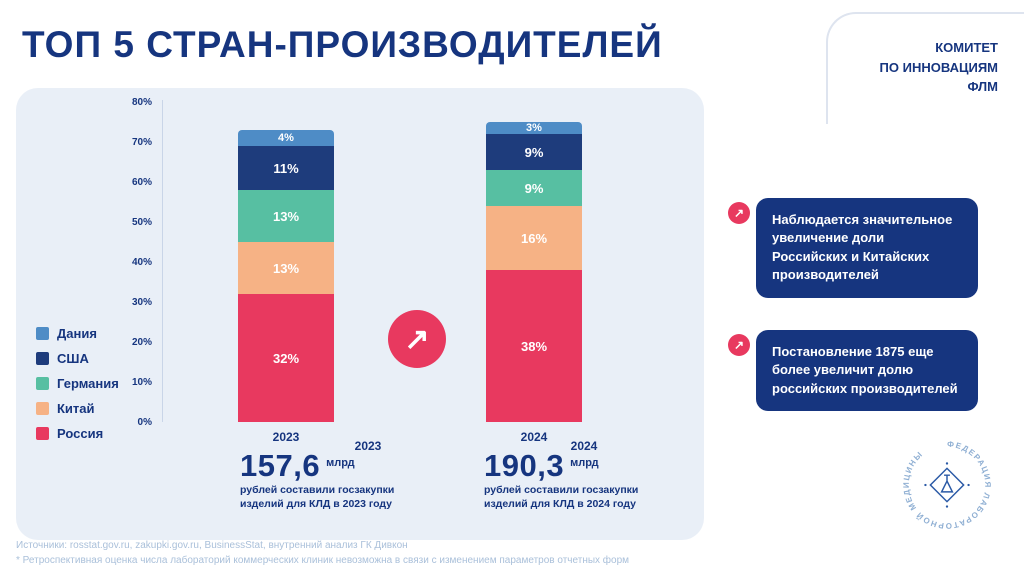  I want to click on bar-segment-label: 16%, so click(534, 238).